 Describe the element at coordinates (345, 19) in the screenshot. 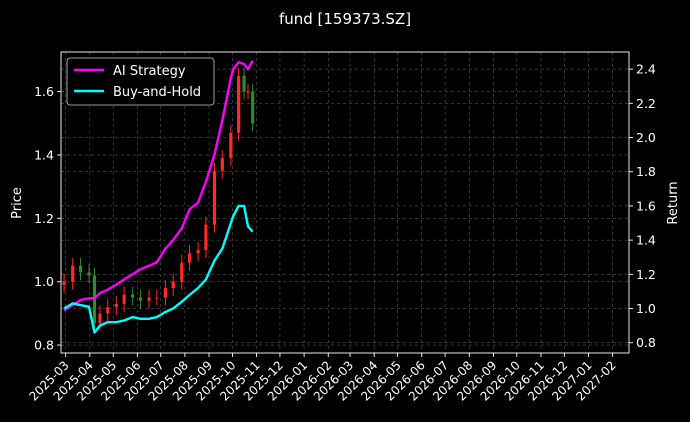

I see `chart-title: fund [159373.SZ]` at that location.